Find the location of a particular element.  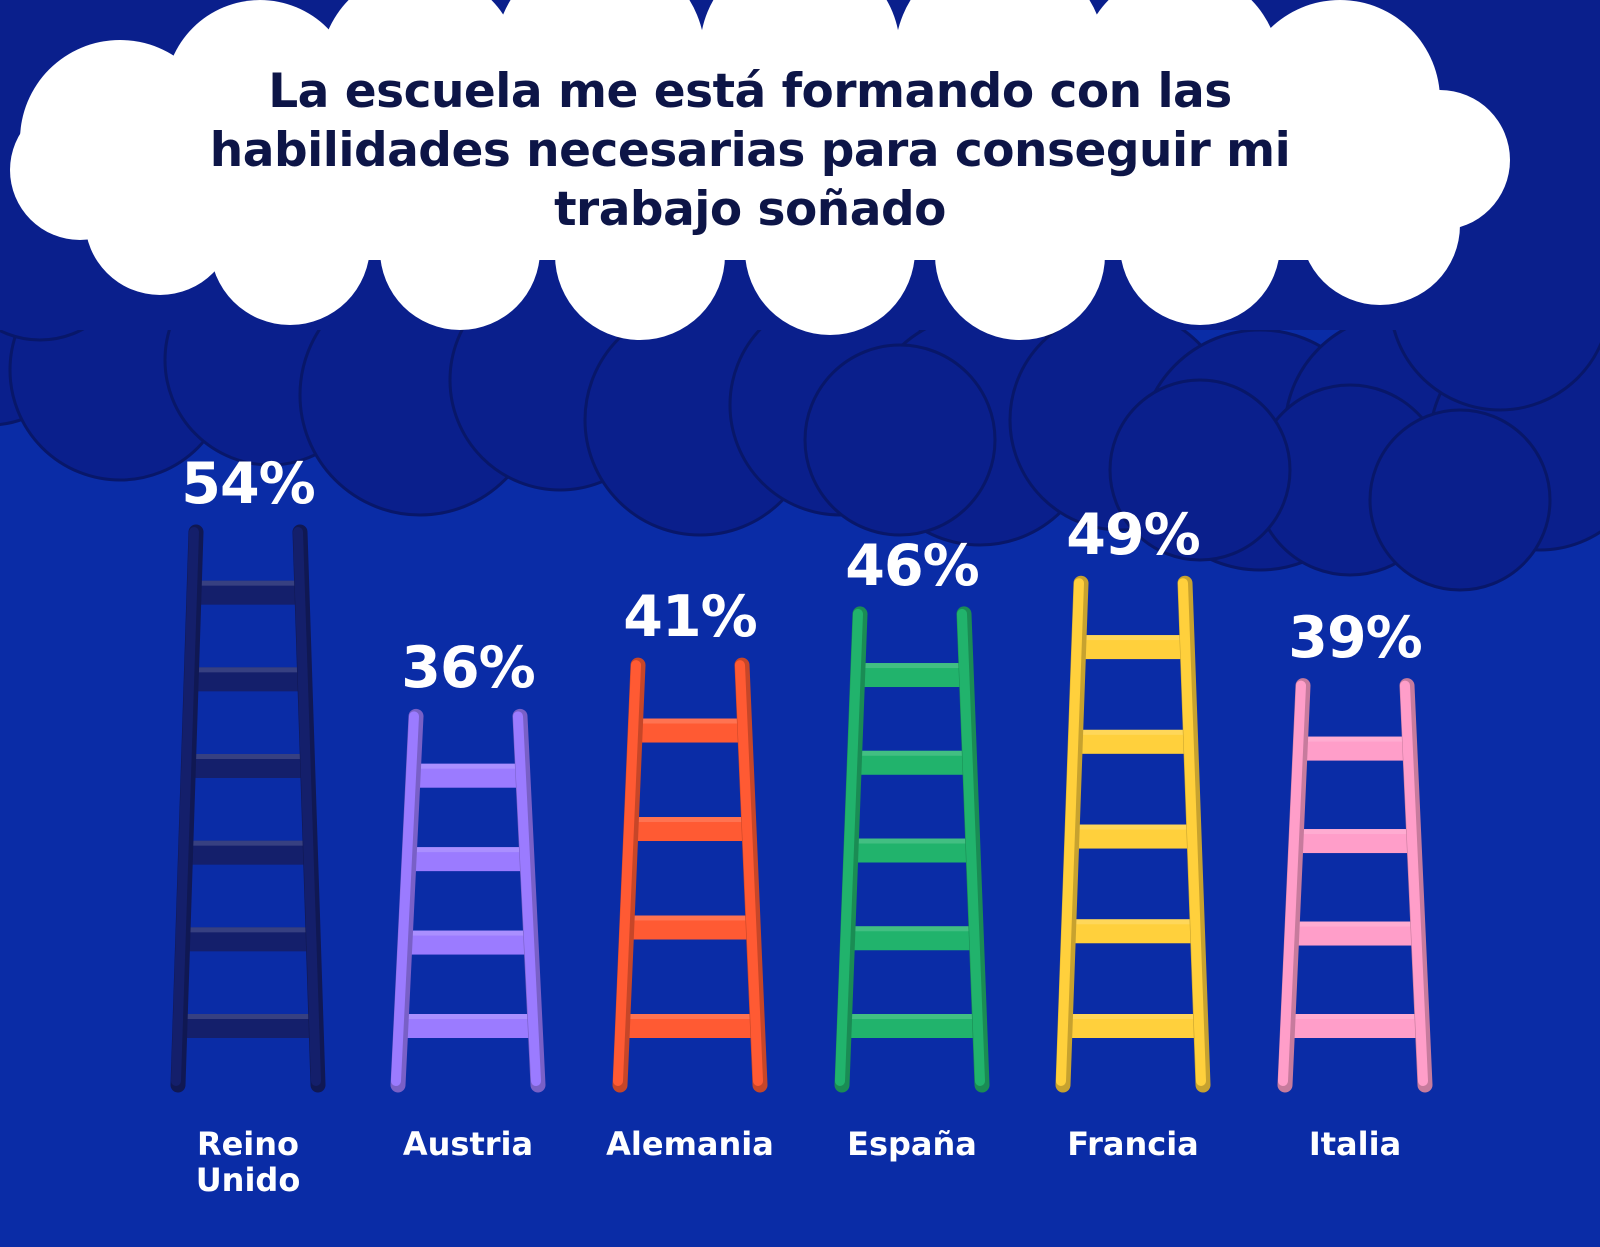

value-label: 41% is located at coordinates (690, 617).